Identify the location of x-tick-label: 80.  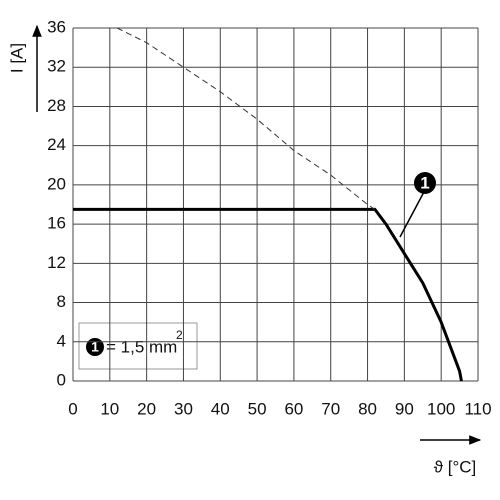
(367, 408).